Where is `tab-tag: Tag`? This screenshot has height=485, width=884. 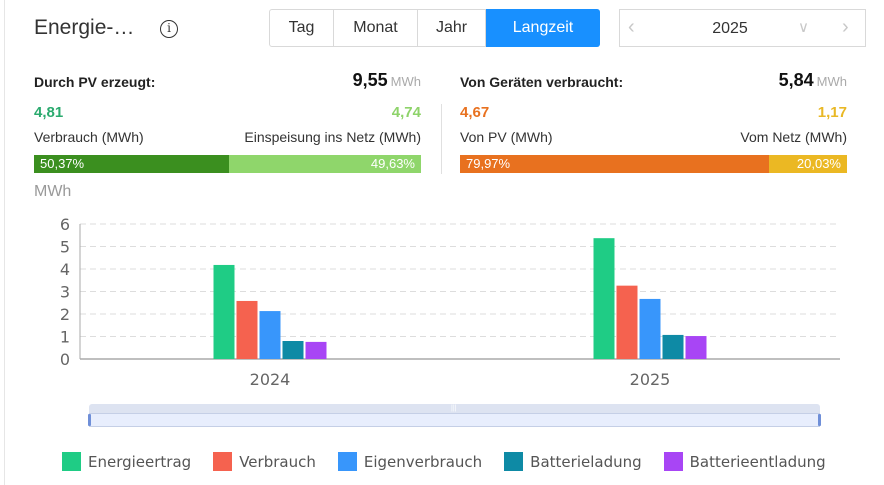
tab-tag: Tag is located at coordinates (302, 28).